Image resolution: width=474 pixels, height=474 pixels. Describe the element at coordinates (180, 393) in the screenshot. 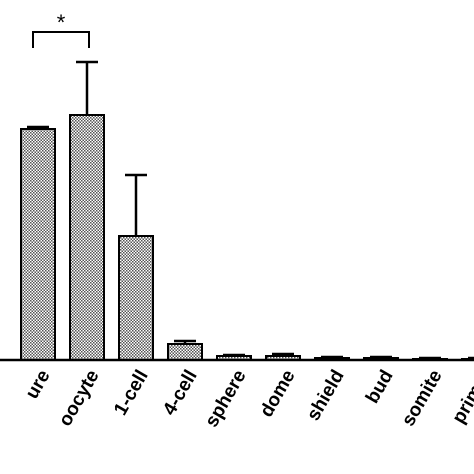

I see `x-tick-label: 4-cell` at that location.